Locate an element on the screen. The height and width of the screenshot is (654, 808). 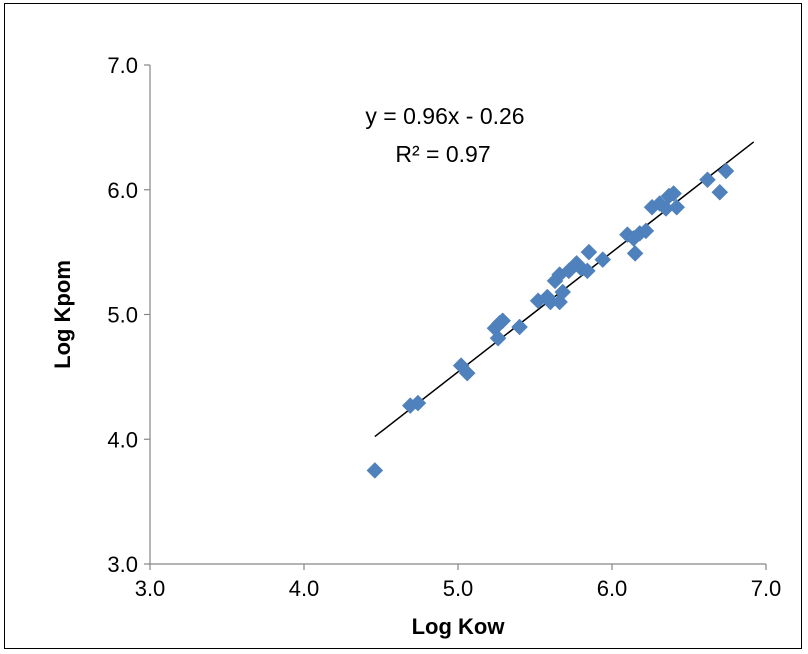
x-tick-label: 7.0 is located at coordinates (766, 588).